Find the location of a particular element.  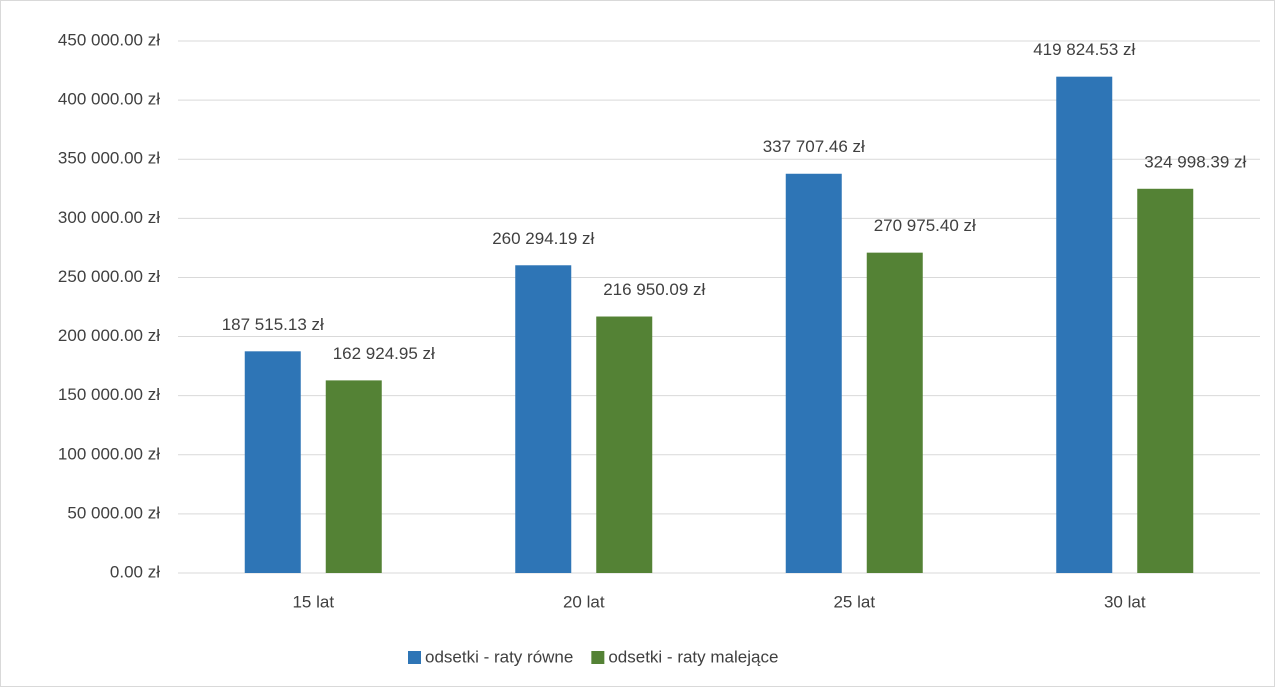

y-tick-label: 300 000.00 zł is located at coordinates (109, 217).